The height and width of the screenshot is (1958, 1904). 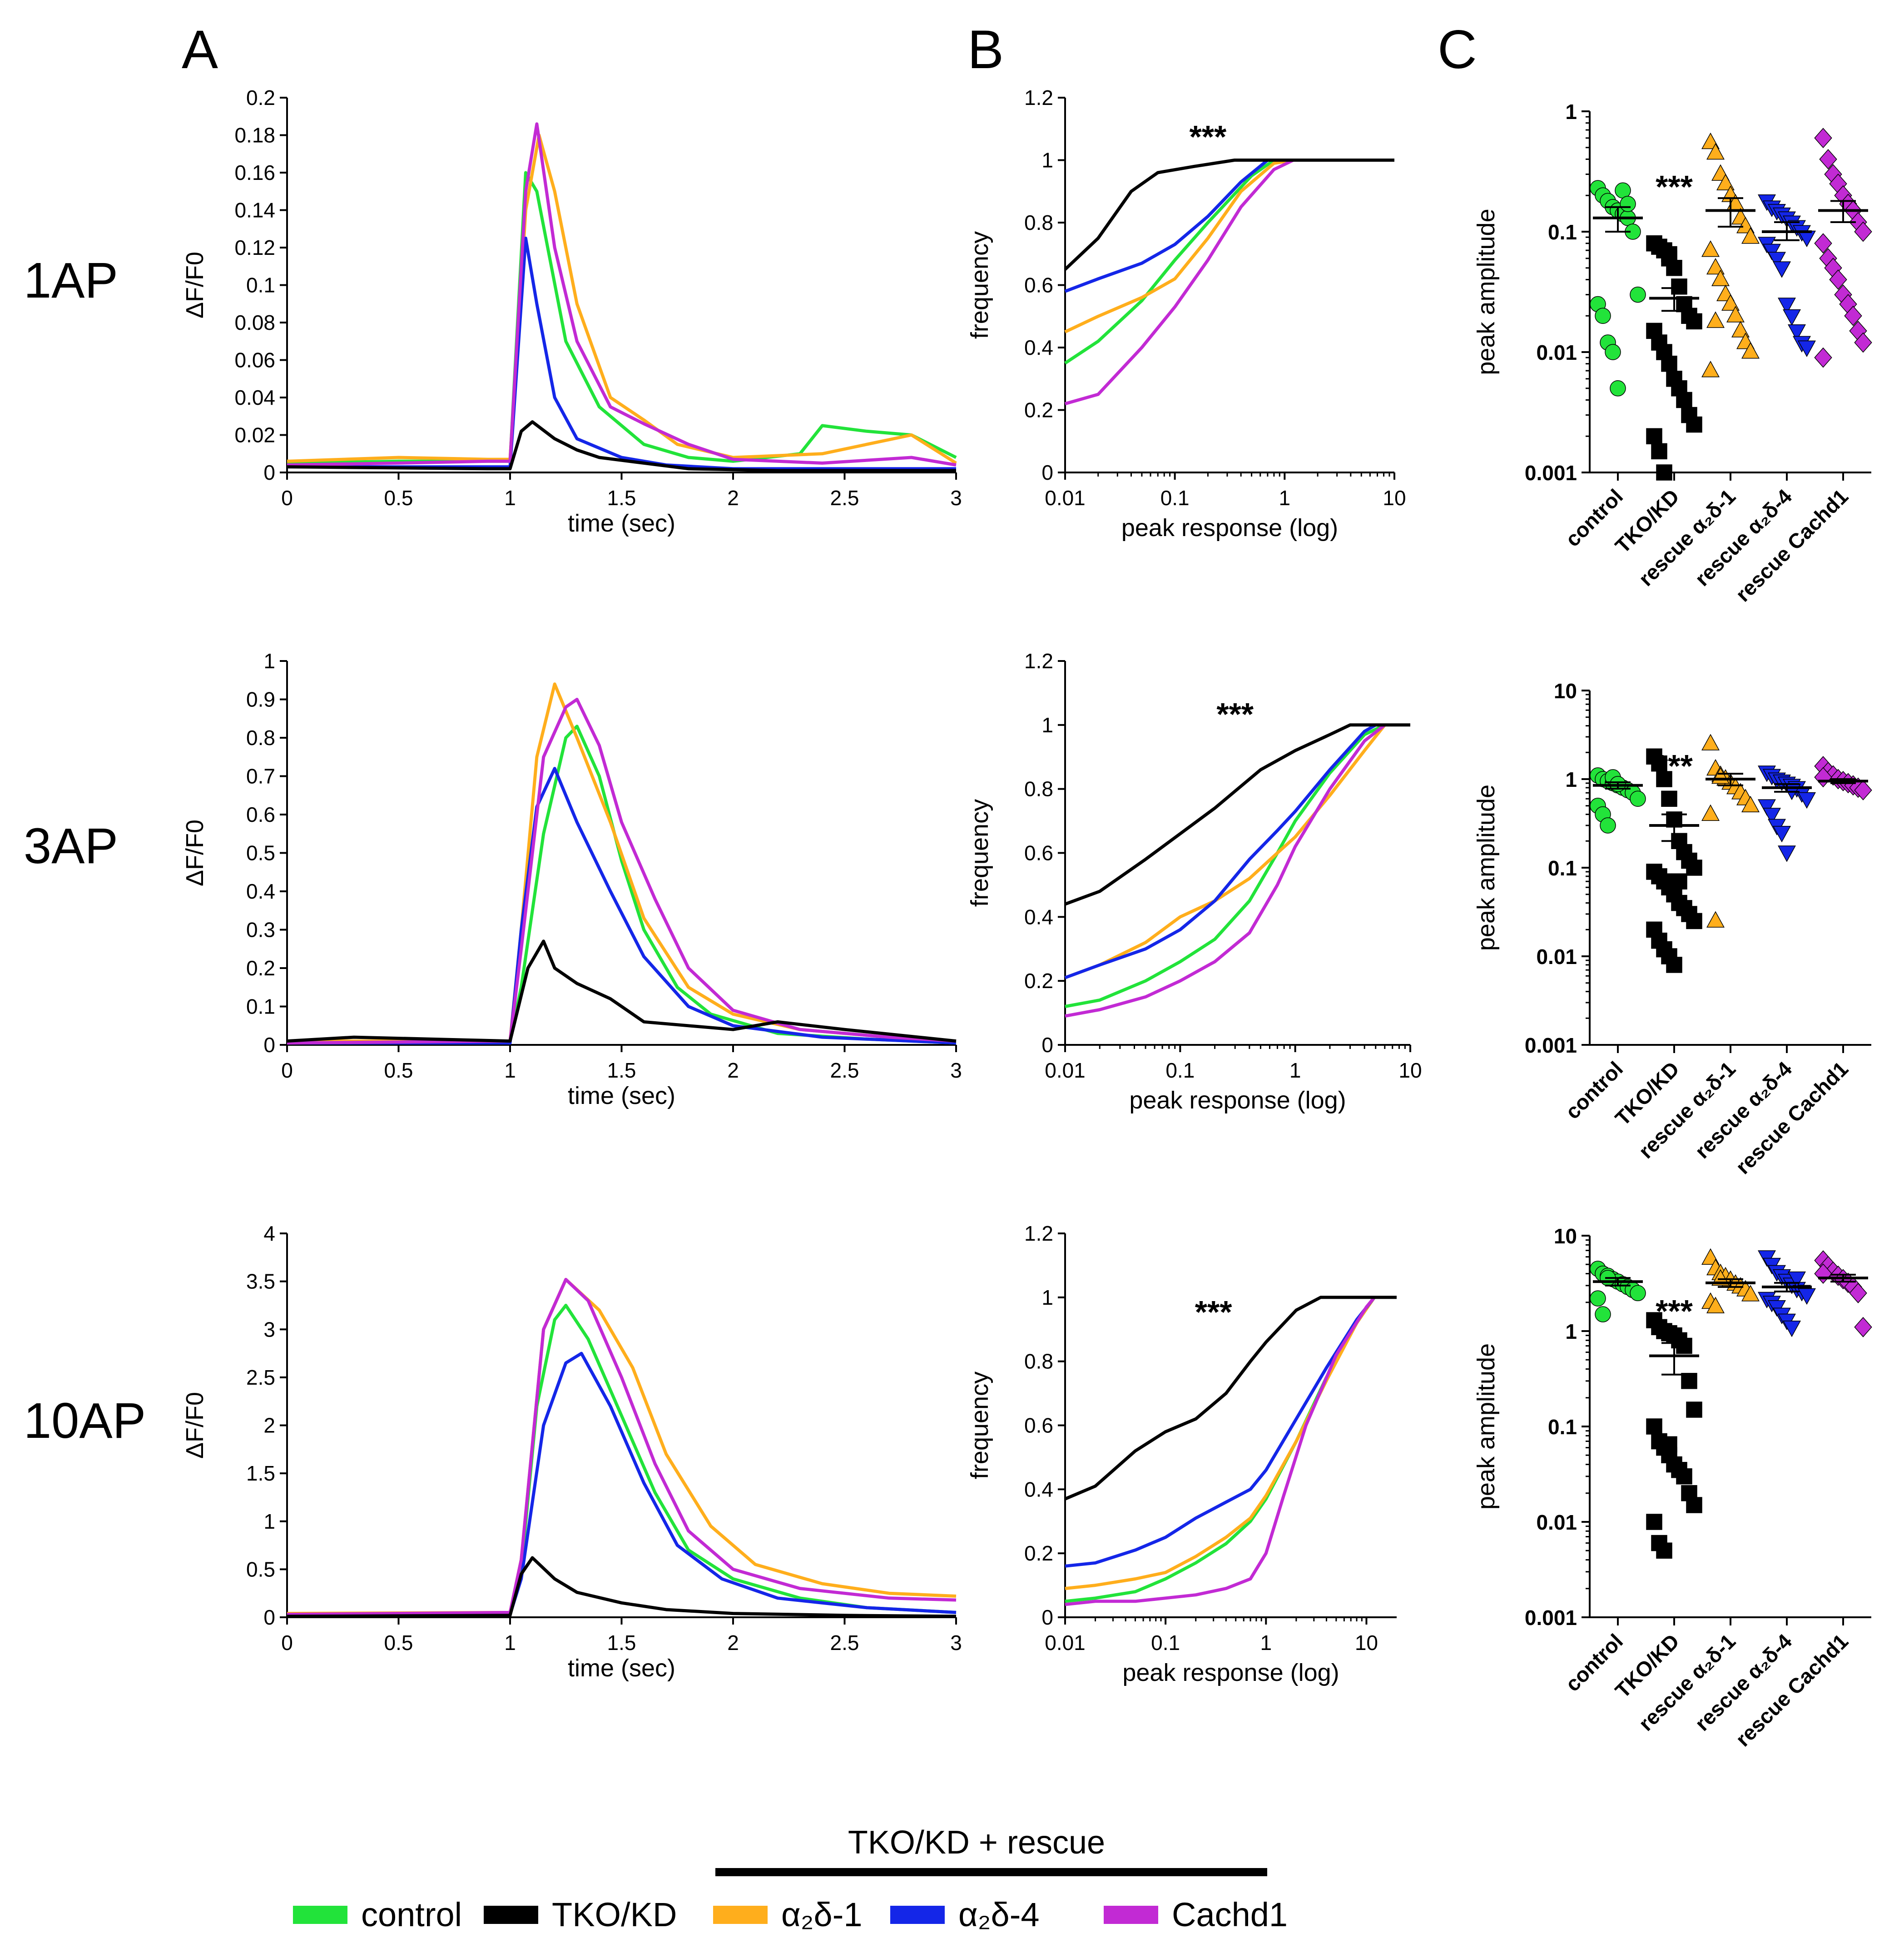 What do you see at coordinates (85, 1421) in the screenshot?
I see `row-label-10ap: 10AP` at bounding box center [85, 1421].